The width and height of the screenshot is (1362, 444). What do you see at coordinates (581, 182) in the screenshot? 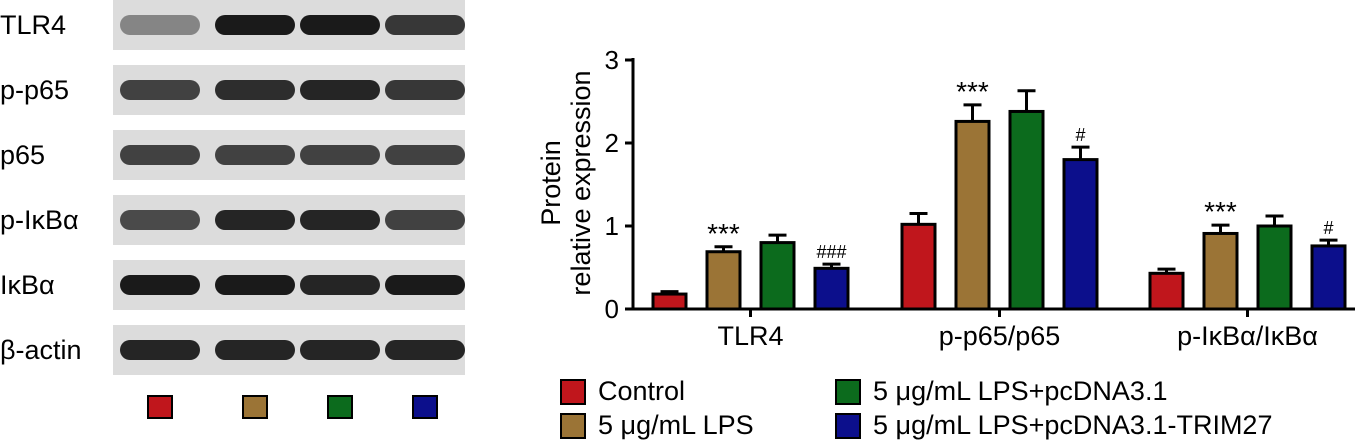
I see `y-axis-title-line2: relative expression` at bounding box center [581, 182].